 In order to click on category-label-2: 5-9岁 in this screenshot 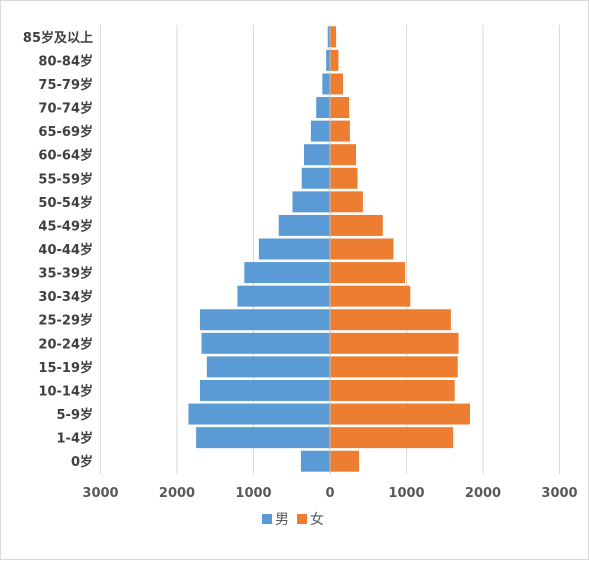, I will do `click(75, 415)`.